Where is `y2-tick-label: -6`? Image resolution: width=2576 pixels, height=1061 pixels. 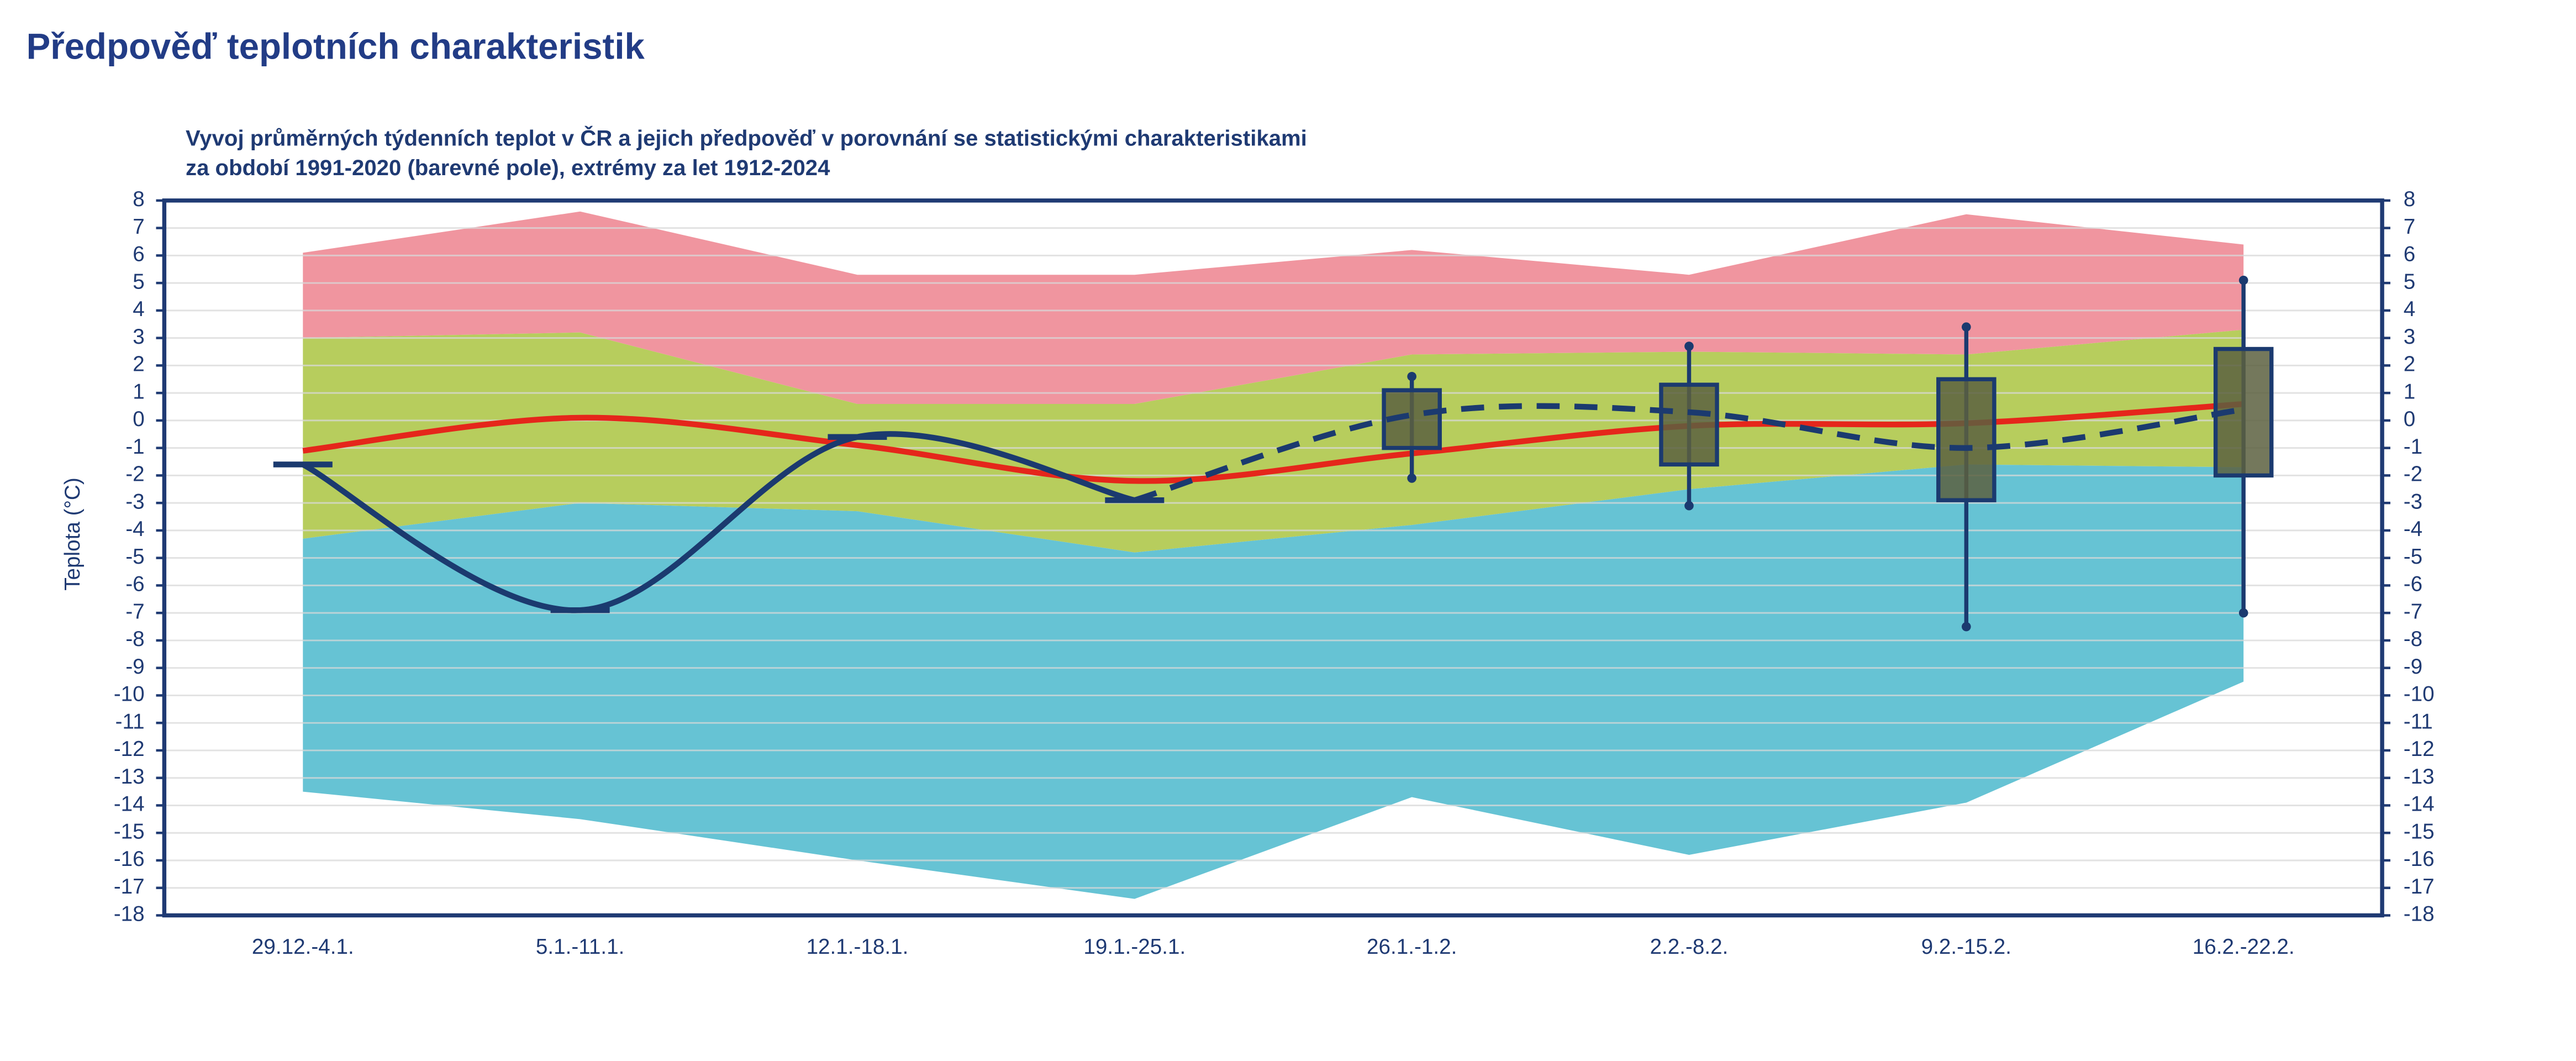 y2-tick-label: -6 is located at coordinates (2413, 584).